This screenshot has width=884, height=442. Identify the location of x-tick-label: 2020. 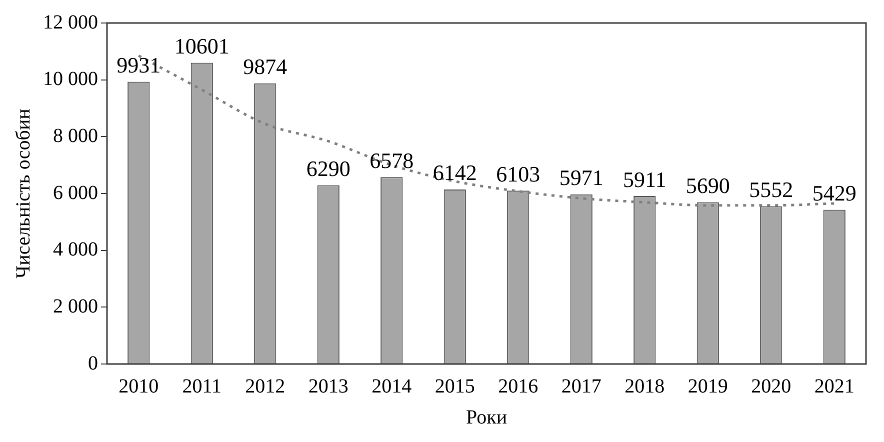
(771, 386).